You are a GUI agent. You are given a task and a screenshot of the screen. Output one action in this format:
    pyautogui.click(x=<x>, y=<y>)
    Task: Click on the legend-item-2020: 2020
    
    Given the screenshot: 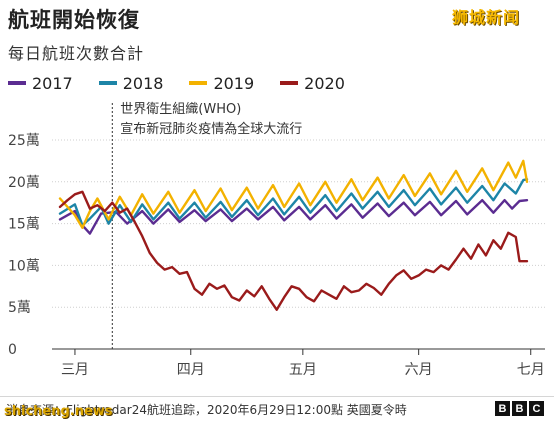 What is the action you would take?
    pyautogui.click(x=312, y=83)
    